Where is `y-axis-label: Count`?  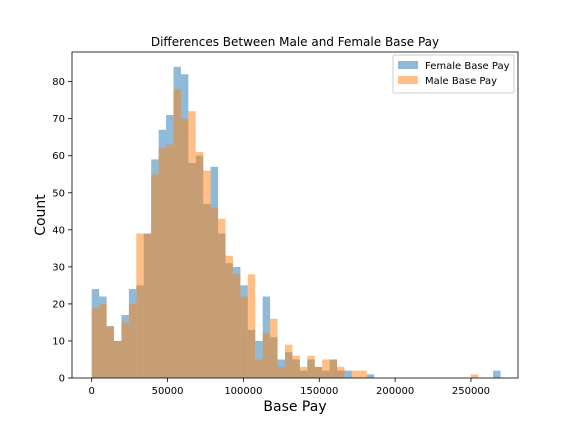
y-axis-label: Count is located at coordinates (41, 215).